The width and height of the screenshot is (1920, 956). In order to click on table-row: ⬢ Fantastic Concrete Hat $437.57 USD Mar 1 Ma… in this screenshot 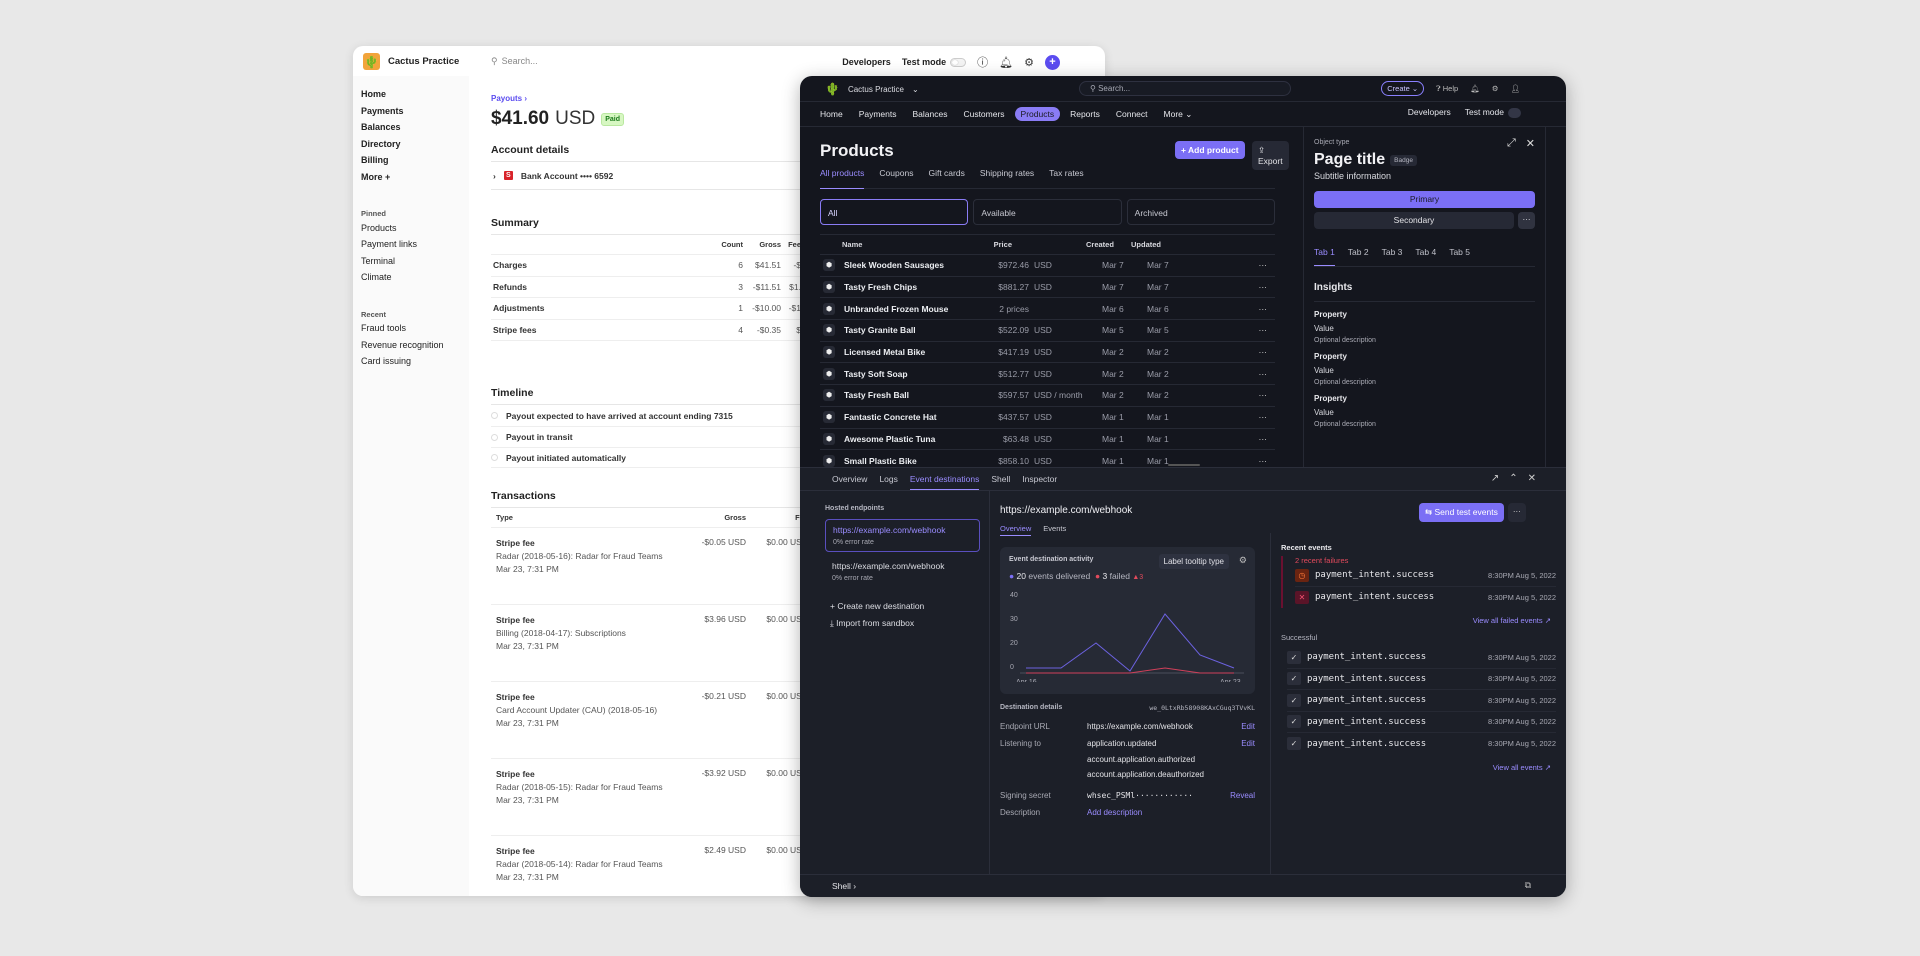, I will do `click(1047, 416)`.